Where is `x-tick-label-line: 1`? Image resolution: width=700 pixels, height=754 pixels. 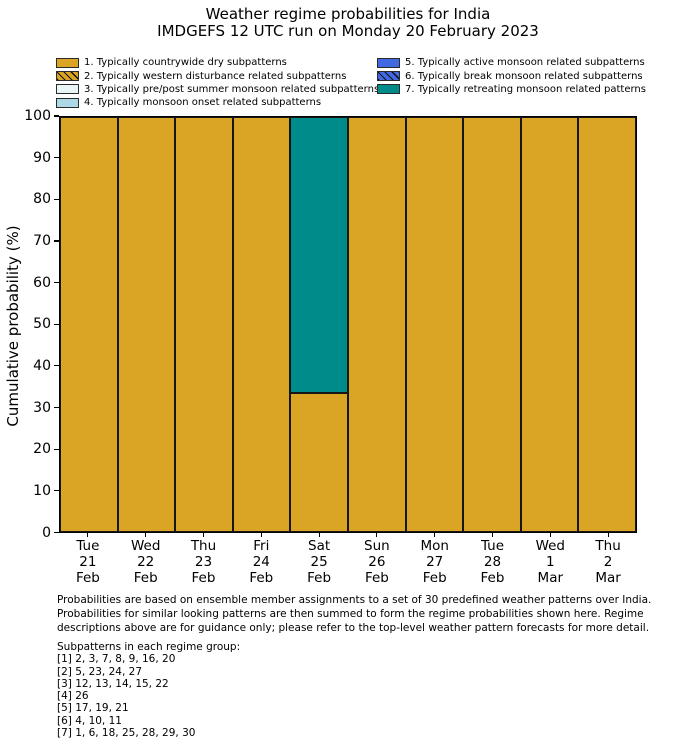
x-tick-label-line: 1 is located at coordinates (550, 562).